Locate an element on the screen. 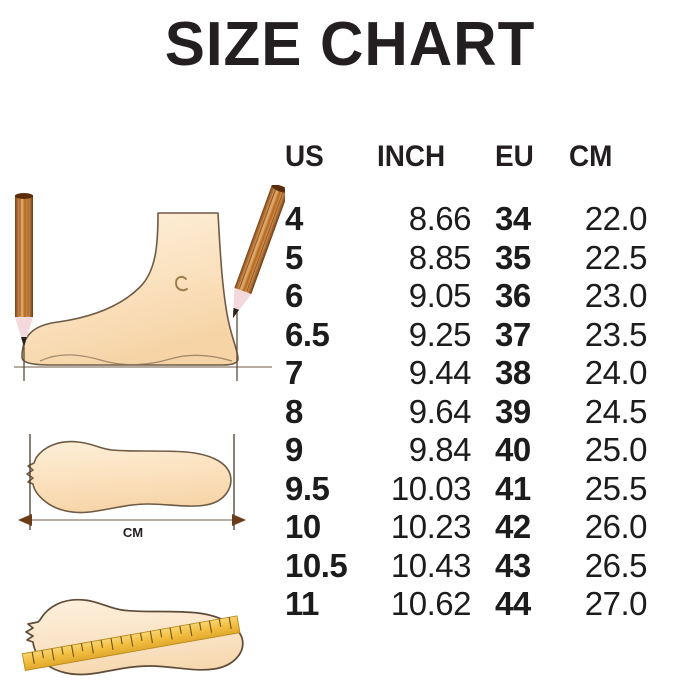 This screenshot has width=700, height=700. cell-cm: 22.5 is located at coordinates (616, 257).